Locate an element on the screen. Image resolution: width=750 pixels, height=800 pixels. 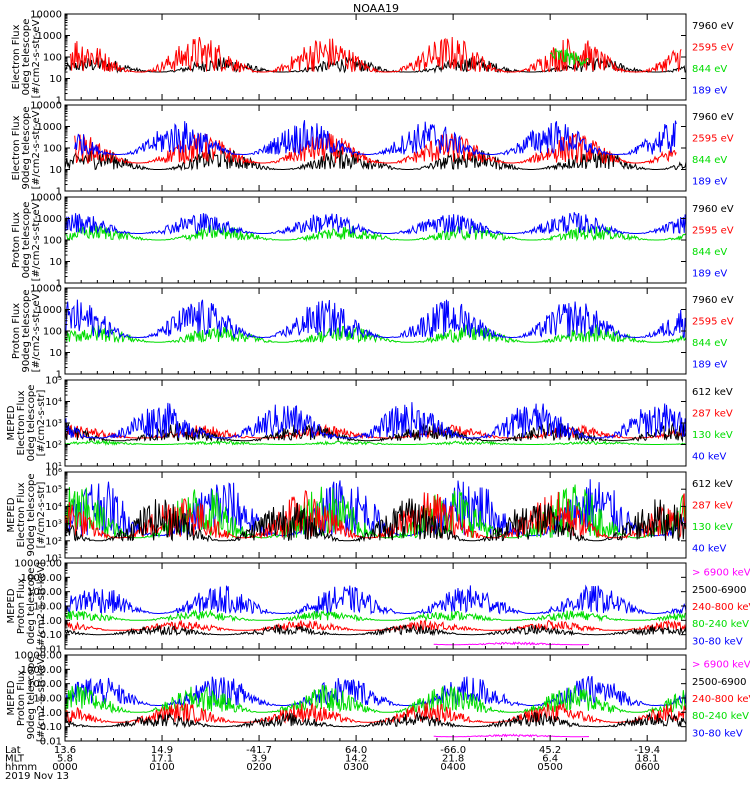
footer-value: -19.4 is located at coordinates (647, 750).